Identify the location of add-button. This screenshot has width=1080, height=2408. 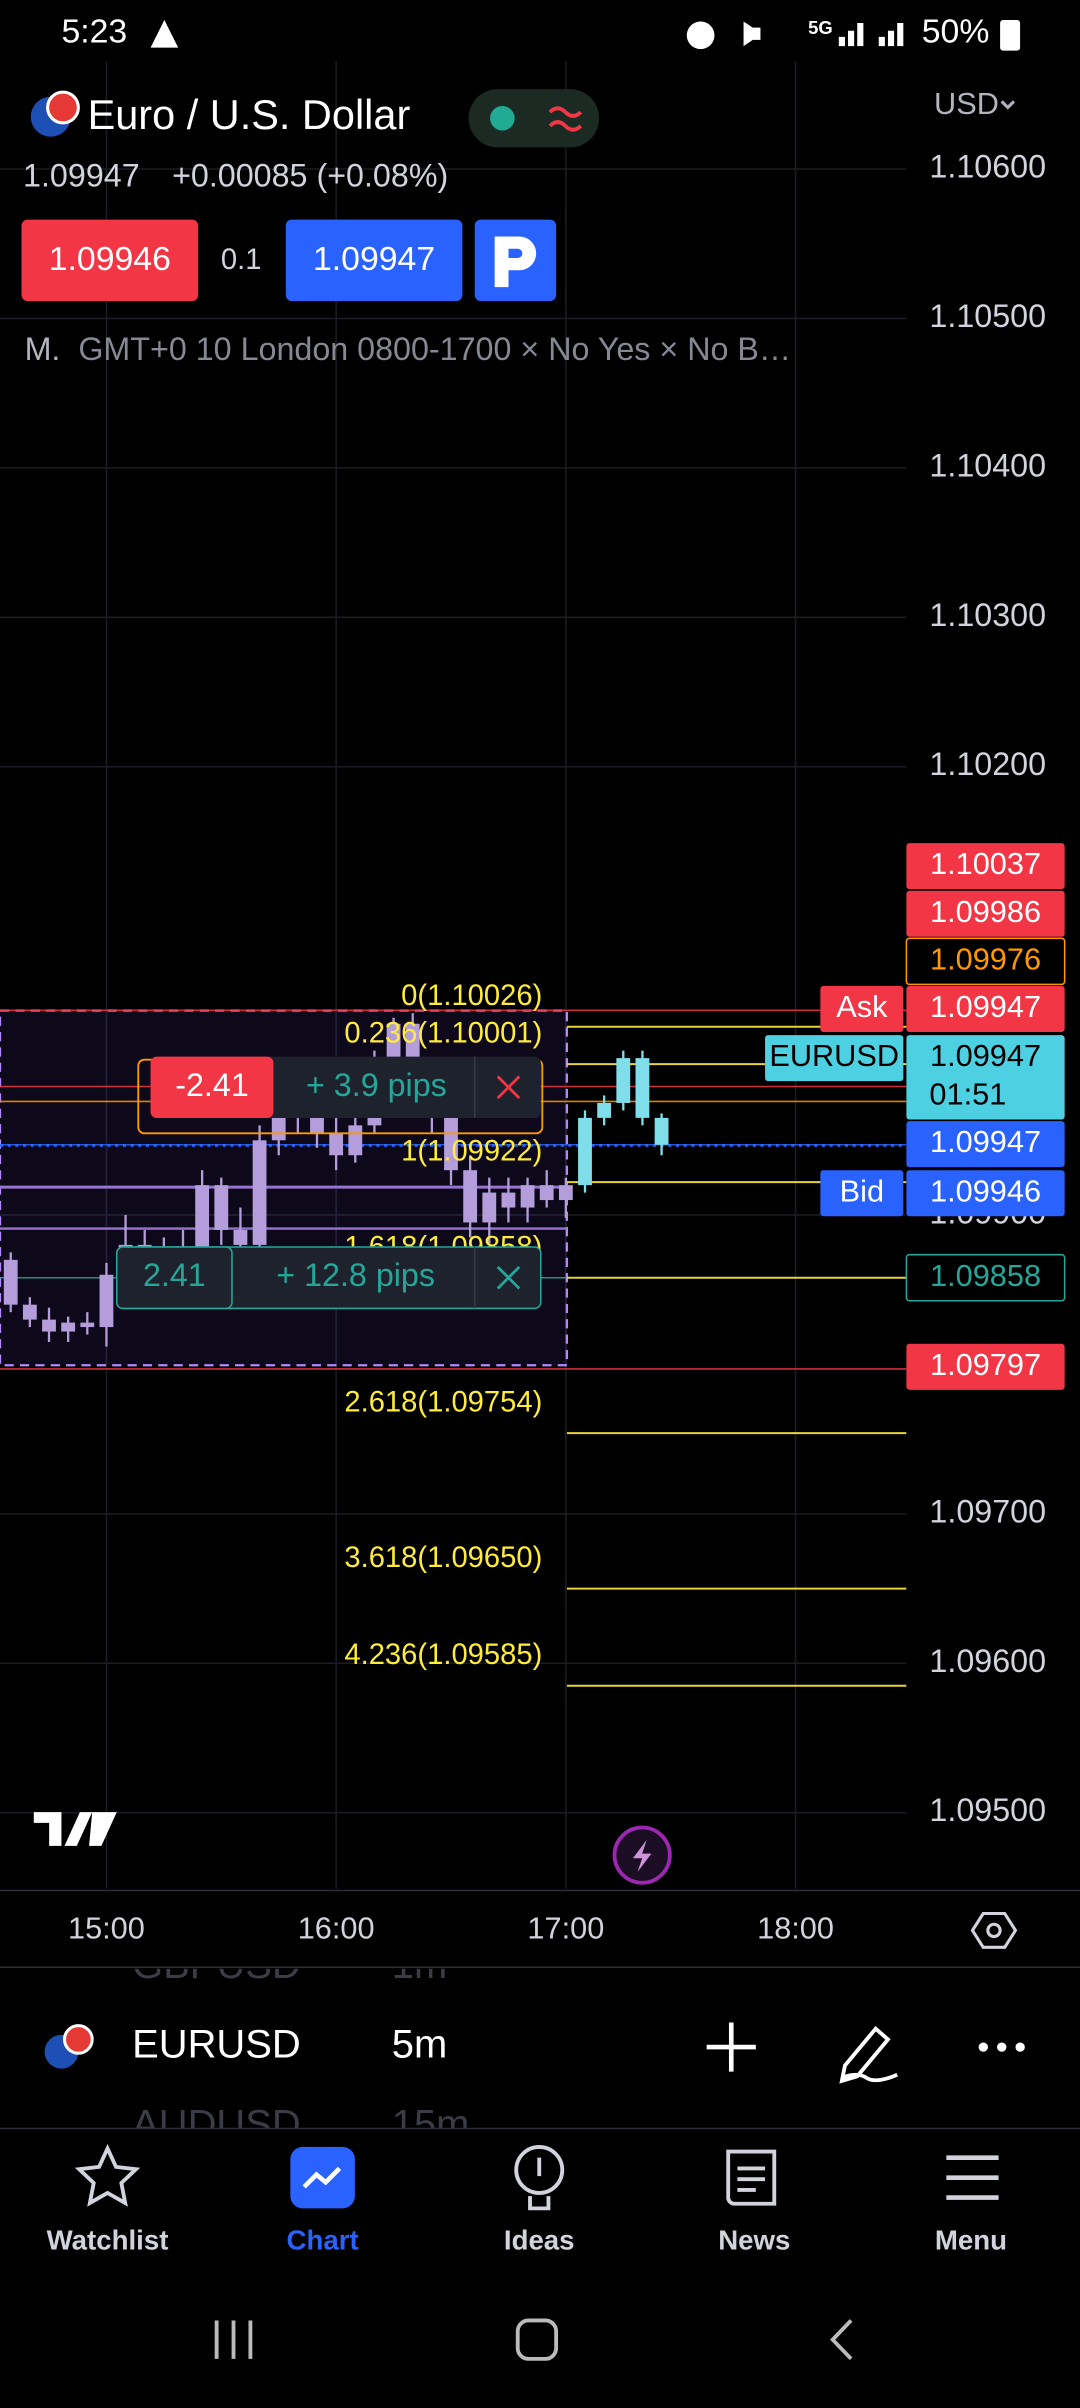
(731, 2047).